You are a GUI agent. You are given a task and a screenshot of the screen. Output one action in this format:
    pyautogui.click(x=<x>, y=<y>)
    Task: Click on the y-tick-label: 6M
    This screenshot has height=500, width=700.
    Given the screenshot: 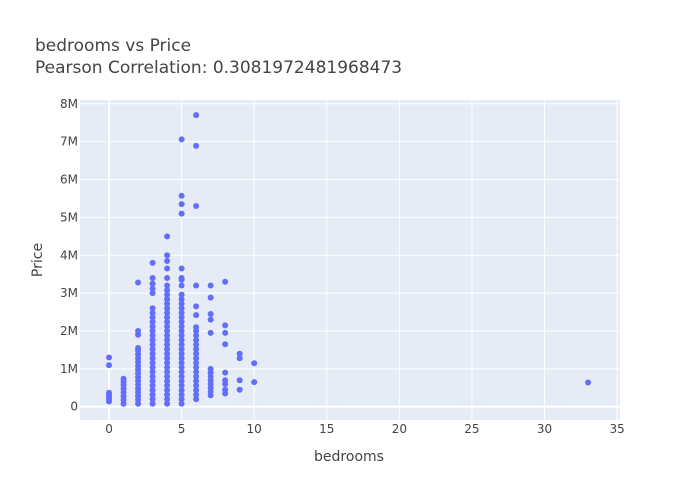 What is the action you would take?
    pyautogui.click(x=69, y=180)
    